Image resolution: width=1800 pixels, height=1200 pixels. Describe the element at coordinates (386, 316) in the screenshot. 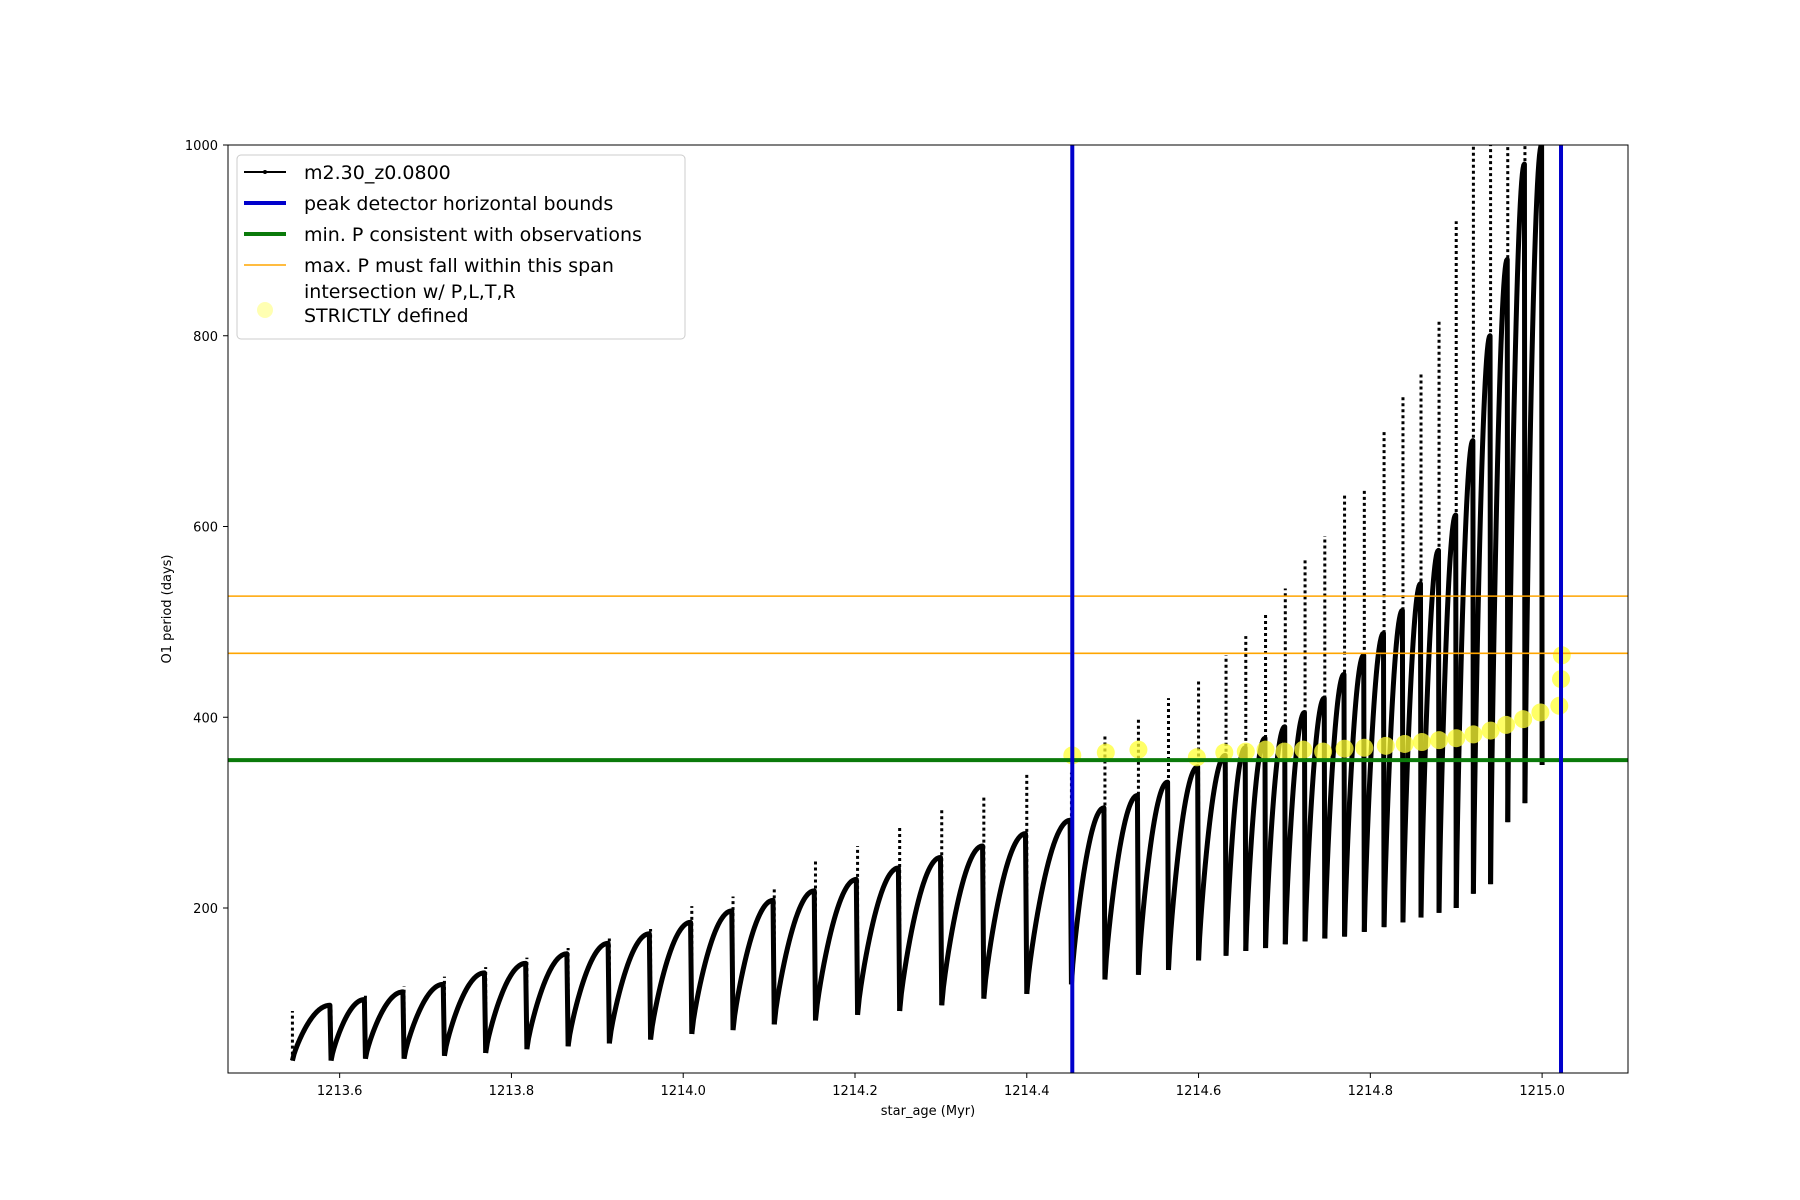

I see `legend-entry-label-line2: STRICTLY defined` at that location.